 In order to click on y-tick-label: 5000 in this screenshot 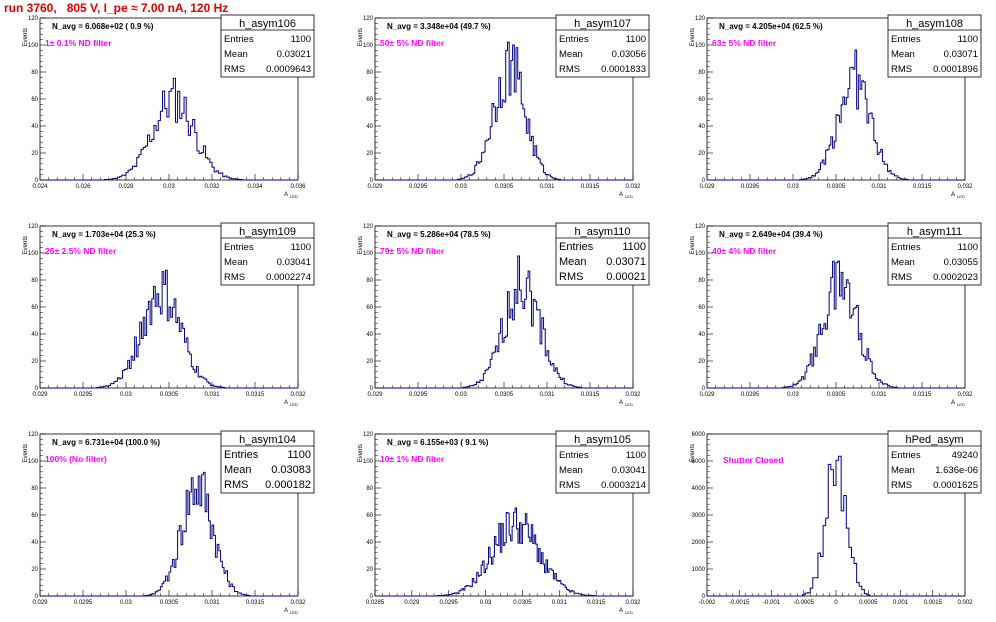, I will do `click(699, 462)`.